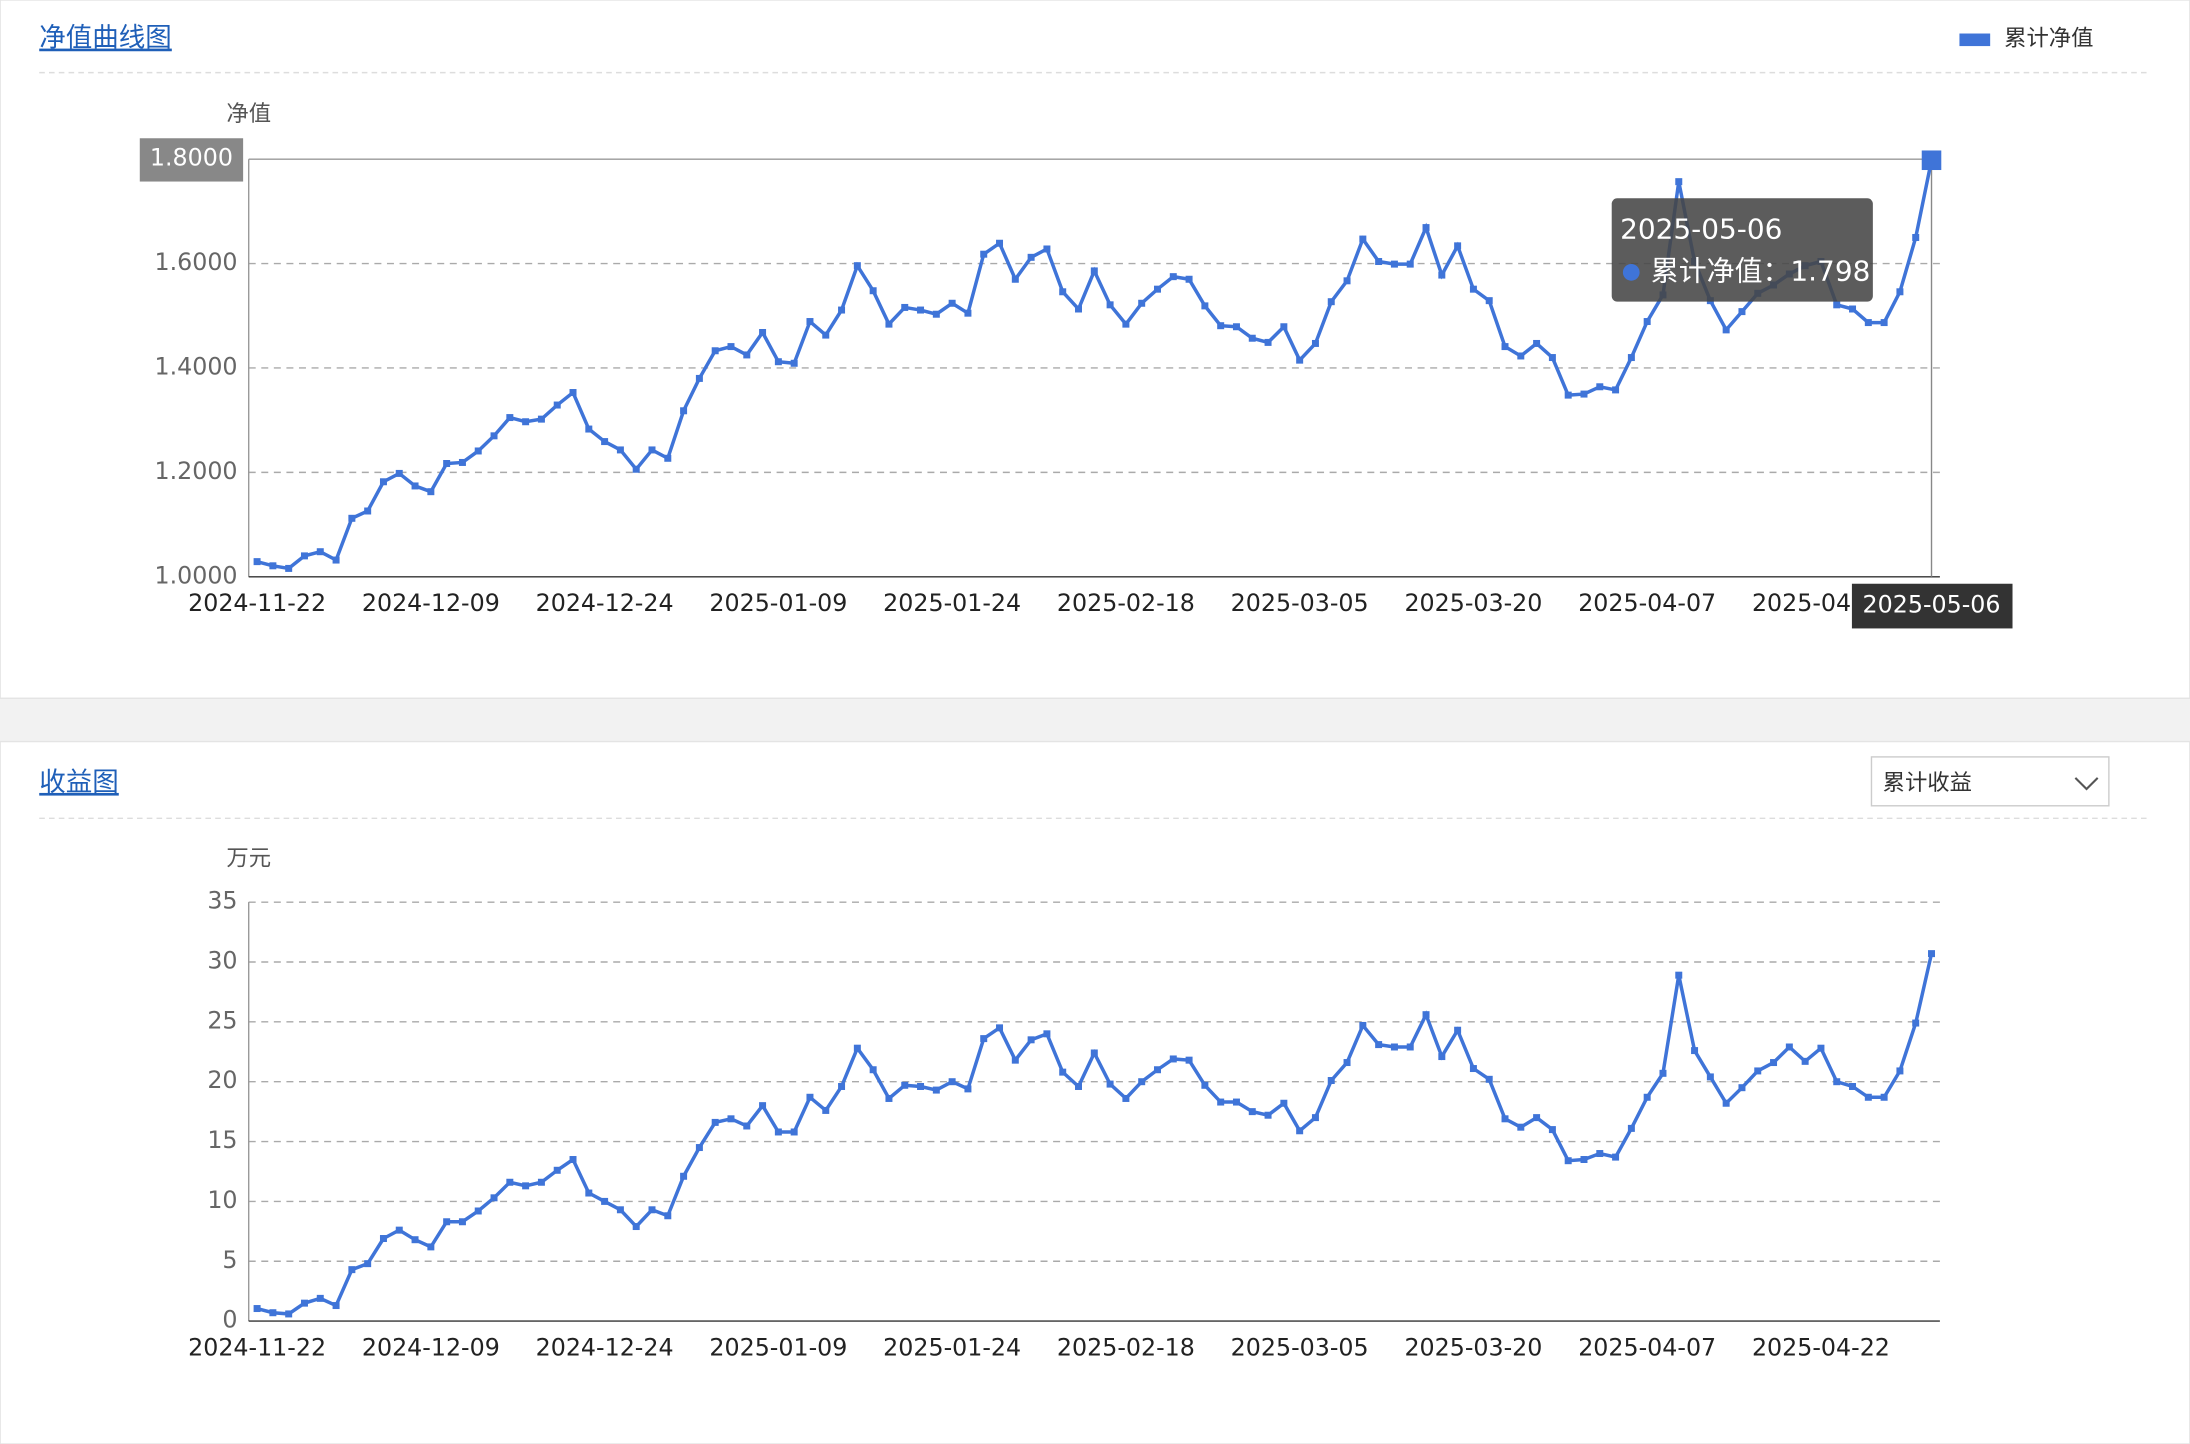 The image size is (2190, 1444). Describe the element at coordinates (1927, 783) in the screenshot. I see `dropdown-label: 累计收益` at that location.